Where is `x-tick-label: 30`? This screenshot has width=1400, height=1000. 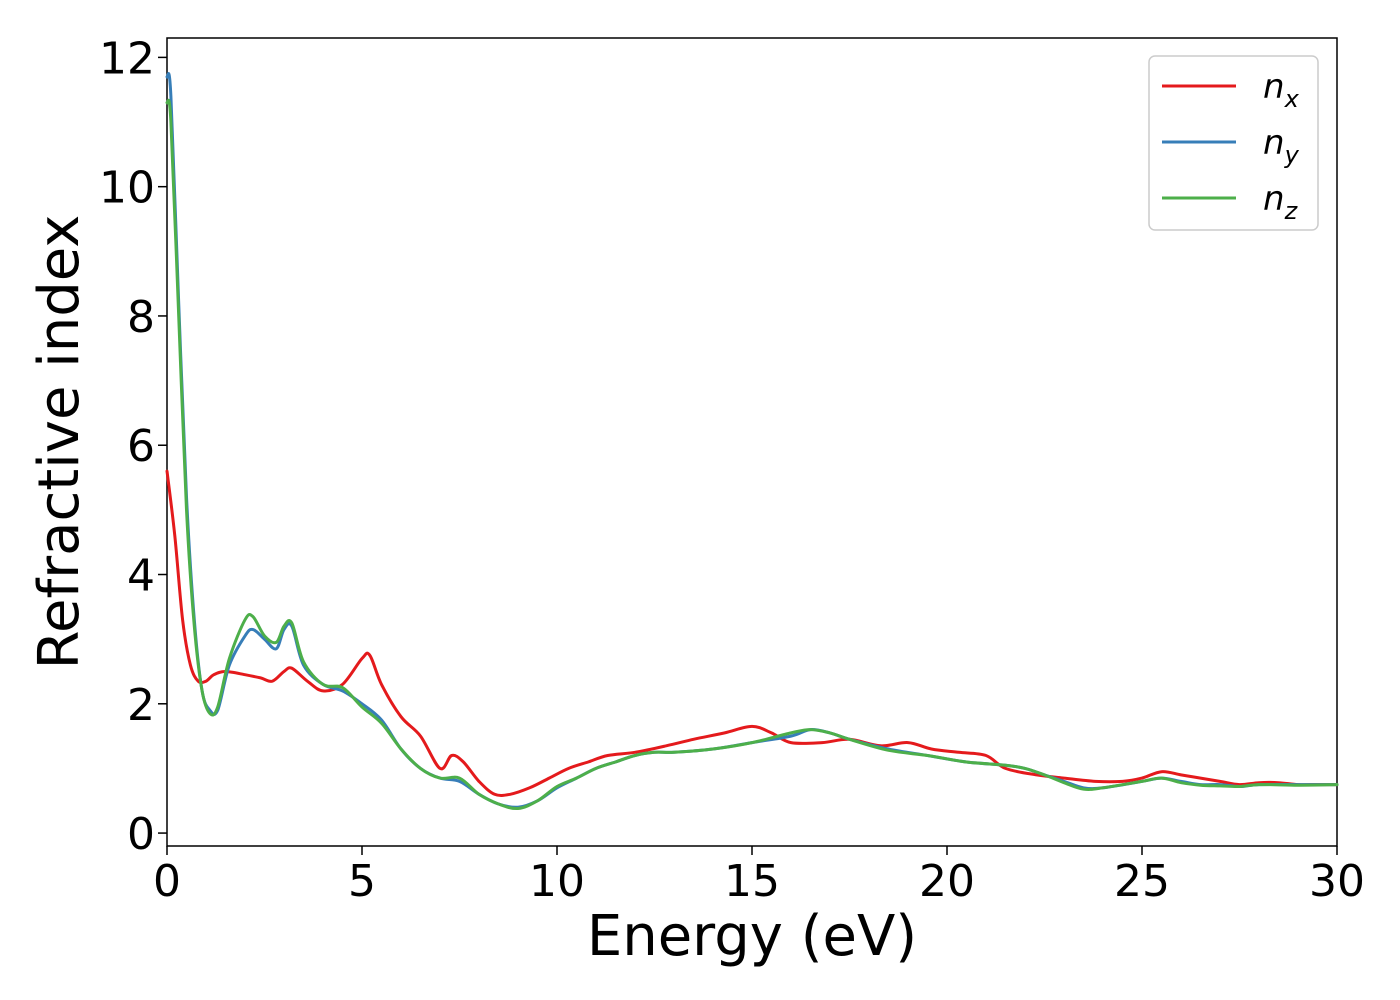
x-tick-label: 30 is located at coordinates (1337, 881).